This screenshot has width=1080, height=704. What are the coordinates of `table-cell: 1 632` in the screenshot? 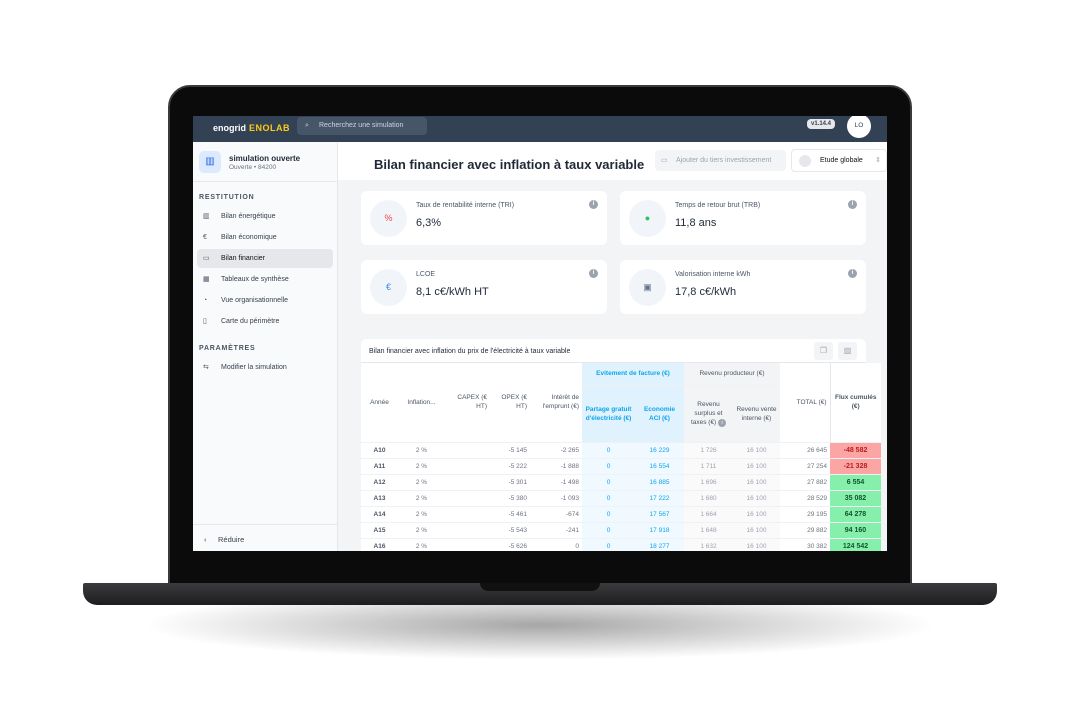 It's located at (708, 544).